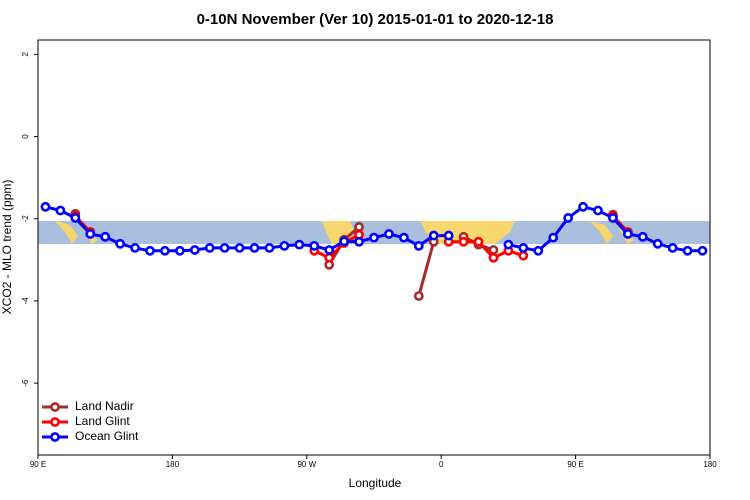  I want to click on y-tick-label: -2, so click(25, 219).